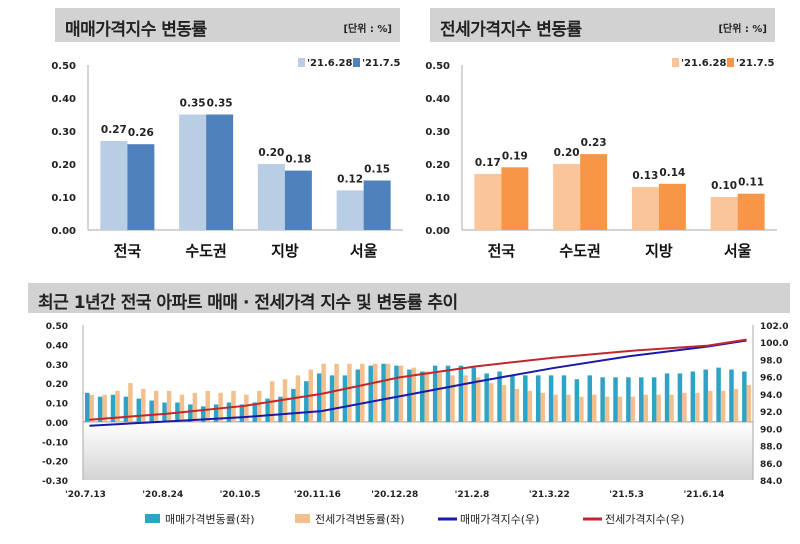 This screenshot has height=544, width=800. I want to click on data-label: 0.14, so click(672, 173).